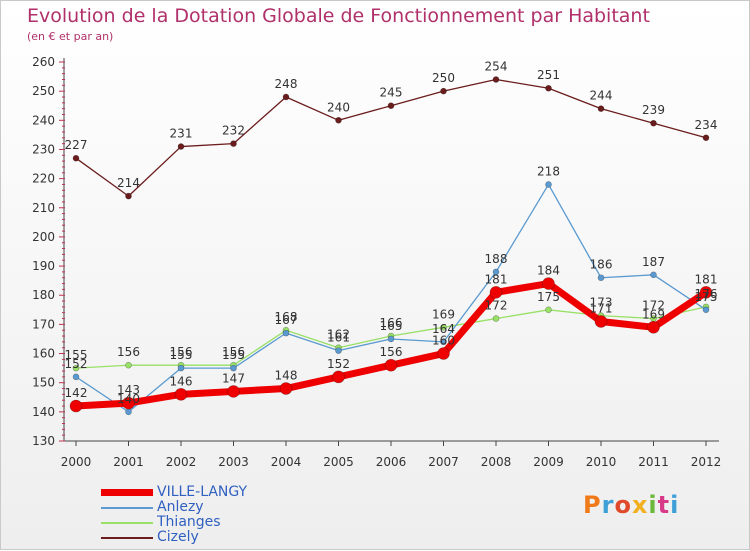 The width and height of the screenshot is (750, 551). What do you see at coordinates (548, 75) in the screenshot?
I see `data-label-cizely: 251` at bounding box center [548, 75].